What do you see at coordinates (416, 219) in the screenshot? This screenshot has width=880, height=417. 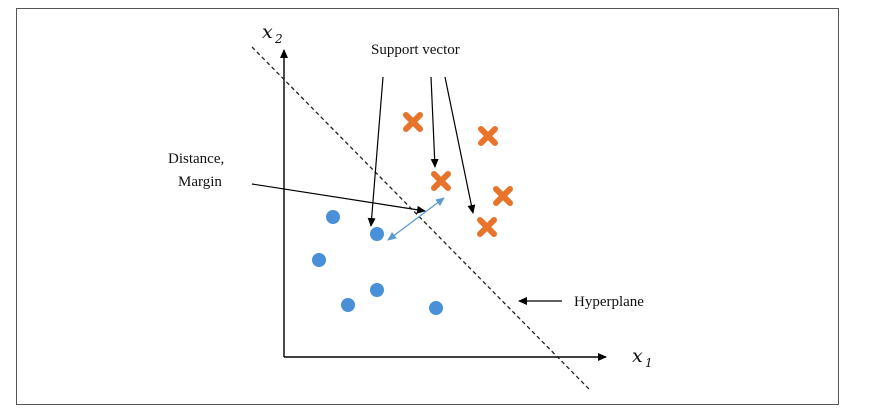 I see `margin-double-arrow` at bounding box center [416, 219].